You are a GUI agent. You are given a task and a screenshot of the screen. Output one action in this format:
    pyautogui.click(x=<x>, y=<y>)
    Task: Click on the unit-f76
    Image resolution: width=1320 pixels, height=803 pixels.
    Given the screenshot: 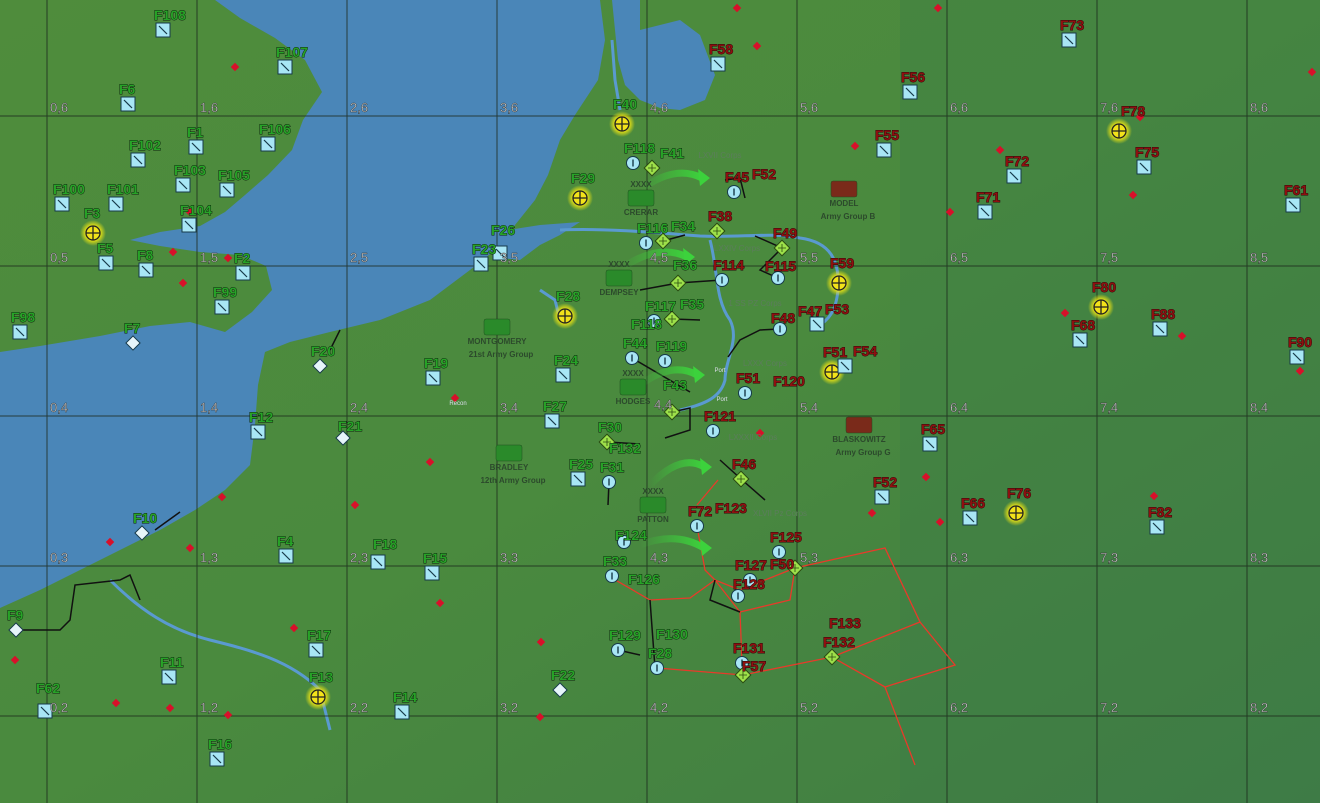 What is the action you would take?
    pyautogui.click(x=1016, y=513)
    